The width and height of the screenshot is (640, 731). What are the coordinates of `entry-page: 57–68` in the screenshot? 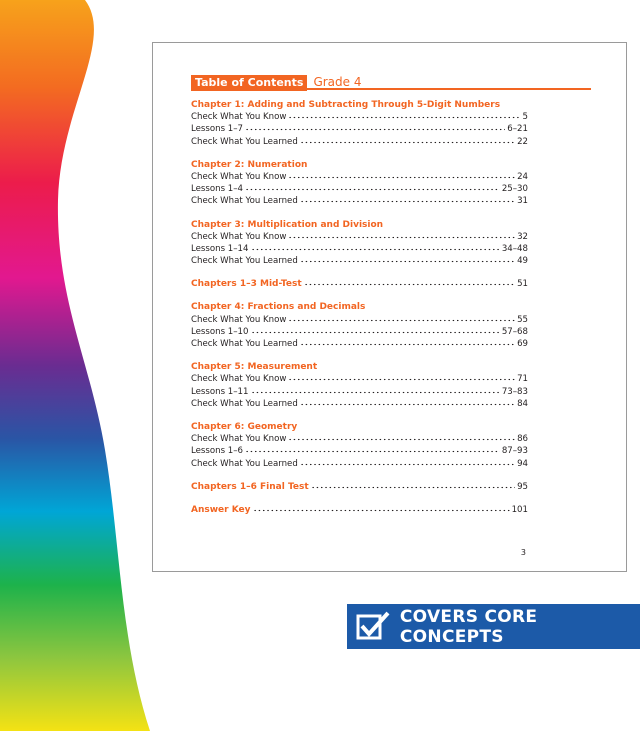 It's located at (514, 331).